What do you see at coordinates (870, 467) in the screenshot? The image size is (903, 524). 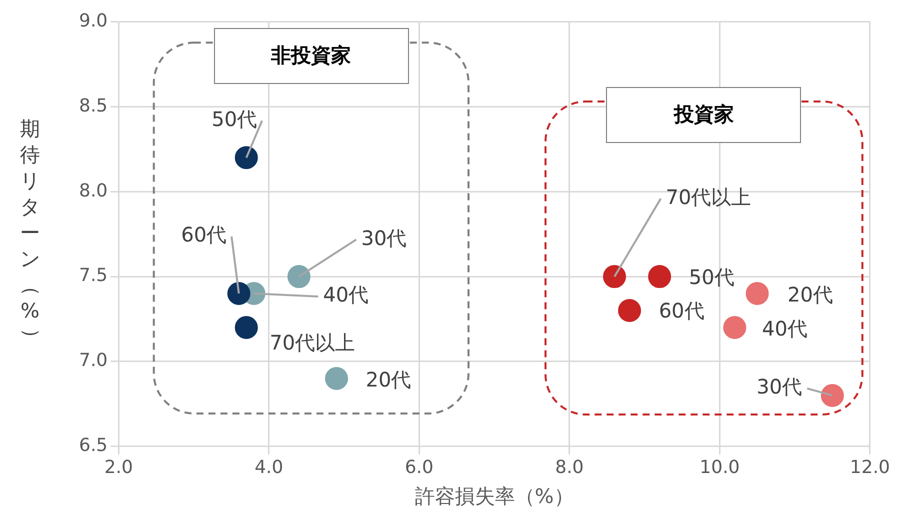 I see `x-tick-label: 12.0` at bounding box center [870, 467].